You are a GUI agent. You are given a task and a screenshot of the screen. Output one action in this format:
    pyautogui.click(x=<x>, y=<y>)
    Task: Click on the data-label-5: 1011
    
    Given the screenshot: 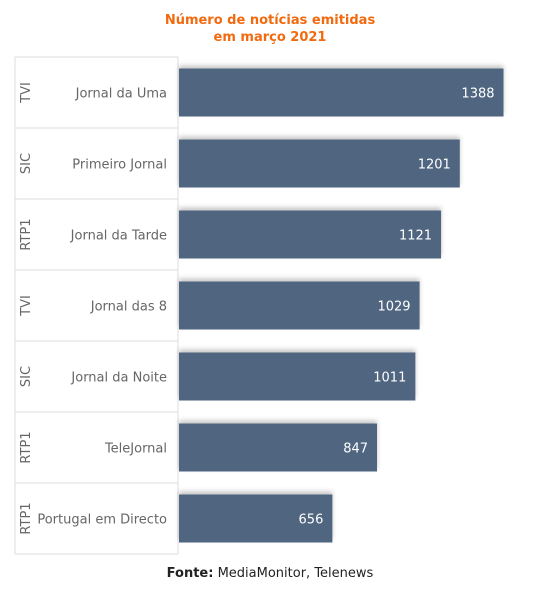 What is the action you would take?
    pyautogui.click(x=389, y=378)
    